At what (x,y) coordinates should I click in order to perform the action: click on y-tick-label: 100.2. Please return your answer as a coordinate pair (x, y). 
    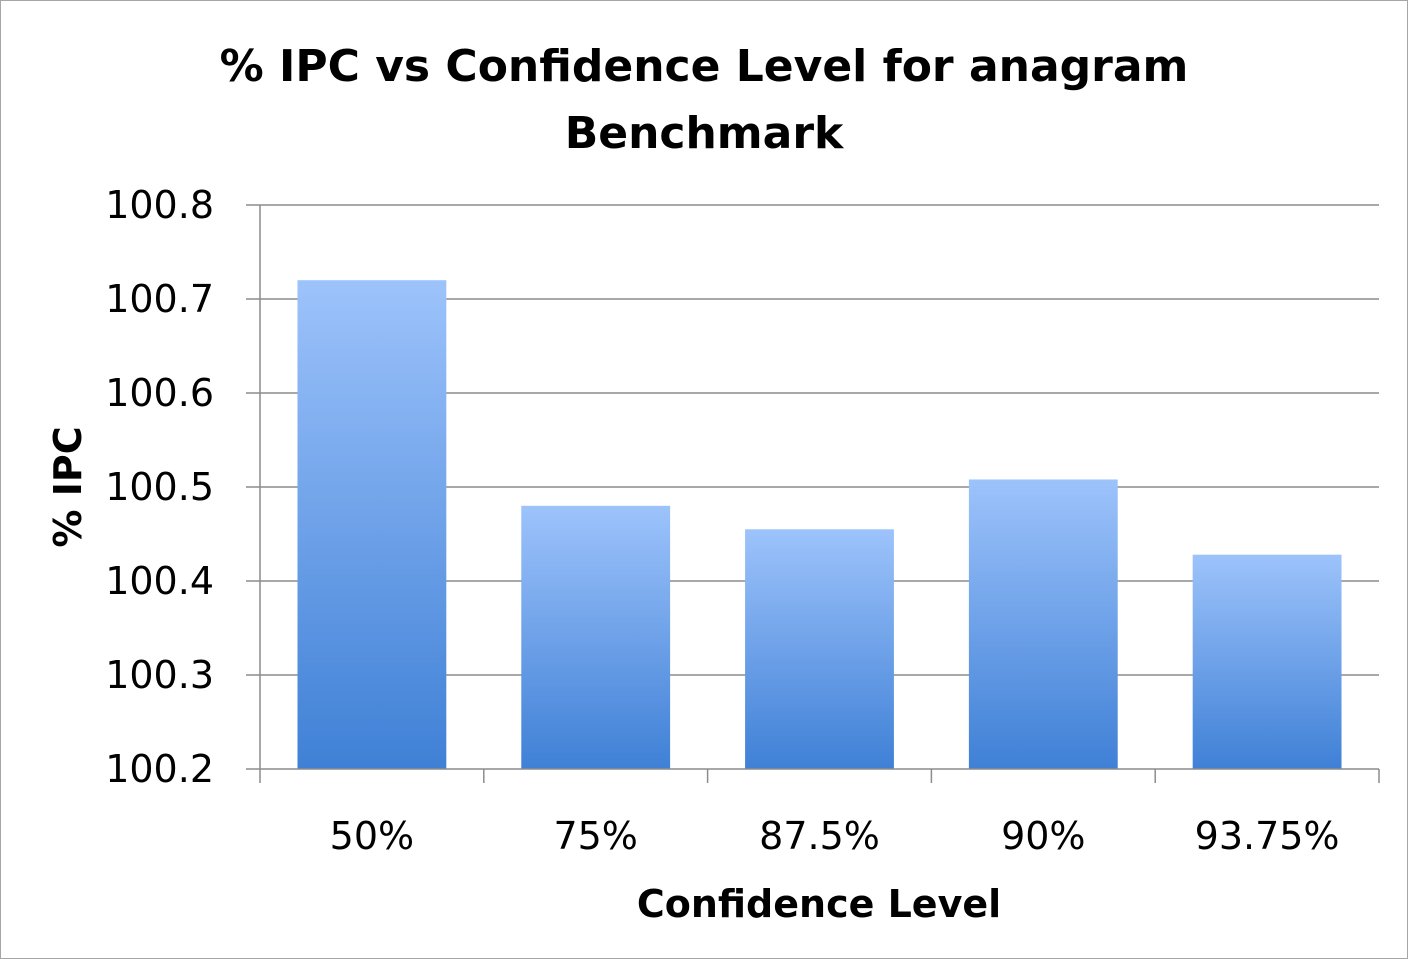
    Looking at the image, I should click on (159, 769).